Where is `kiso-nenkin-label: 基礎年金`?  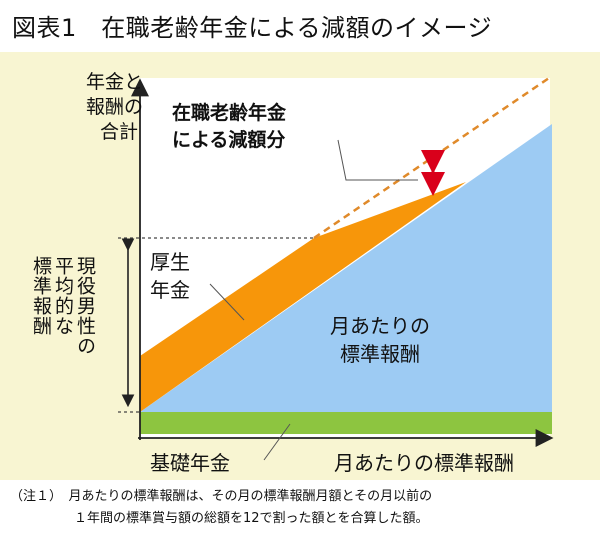 kiso-nenkin-label: 基礎年金 is located at coordinates (190, 463).